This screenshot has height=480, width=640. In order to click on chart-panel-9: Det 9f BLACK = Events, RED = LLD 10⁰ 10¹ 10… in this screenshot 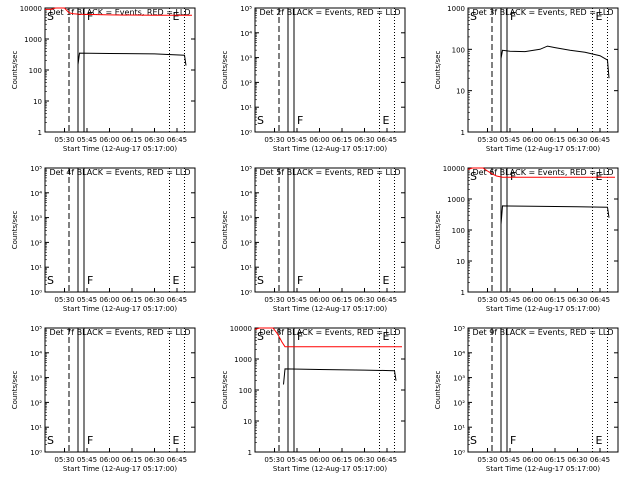, I will do `click(526, 399)`.